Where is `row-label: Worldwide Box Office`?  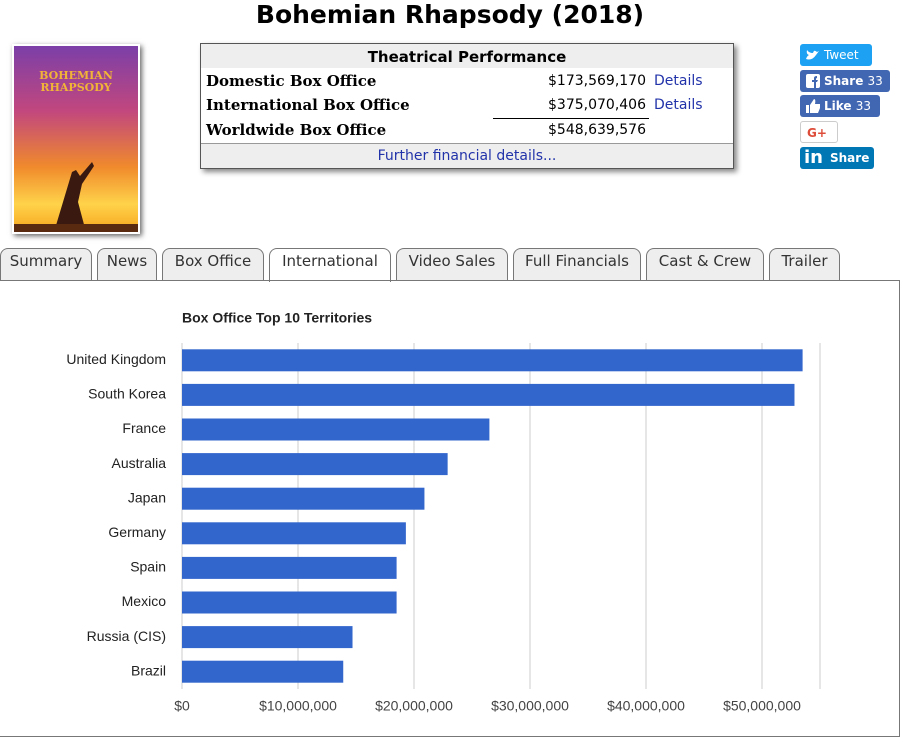 row-label: Worldwide Box Office is located at coordinates (296, 130).